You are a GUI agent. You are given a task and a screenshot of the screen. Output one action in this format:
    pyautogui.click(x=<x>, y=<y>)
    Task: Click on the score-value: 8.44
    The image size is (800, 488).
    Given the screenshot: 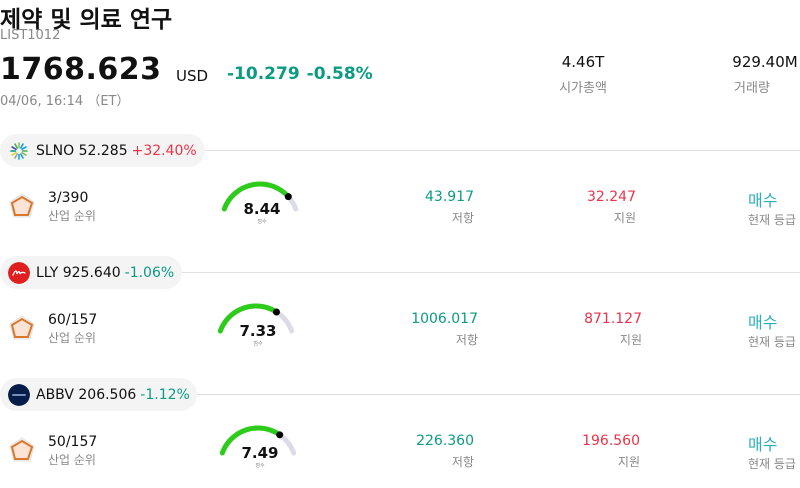 What is the action you would take?
    pyautogui.click(x=262, y=209)
    